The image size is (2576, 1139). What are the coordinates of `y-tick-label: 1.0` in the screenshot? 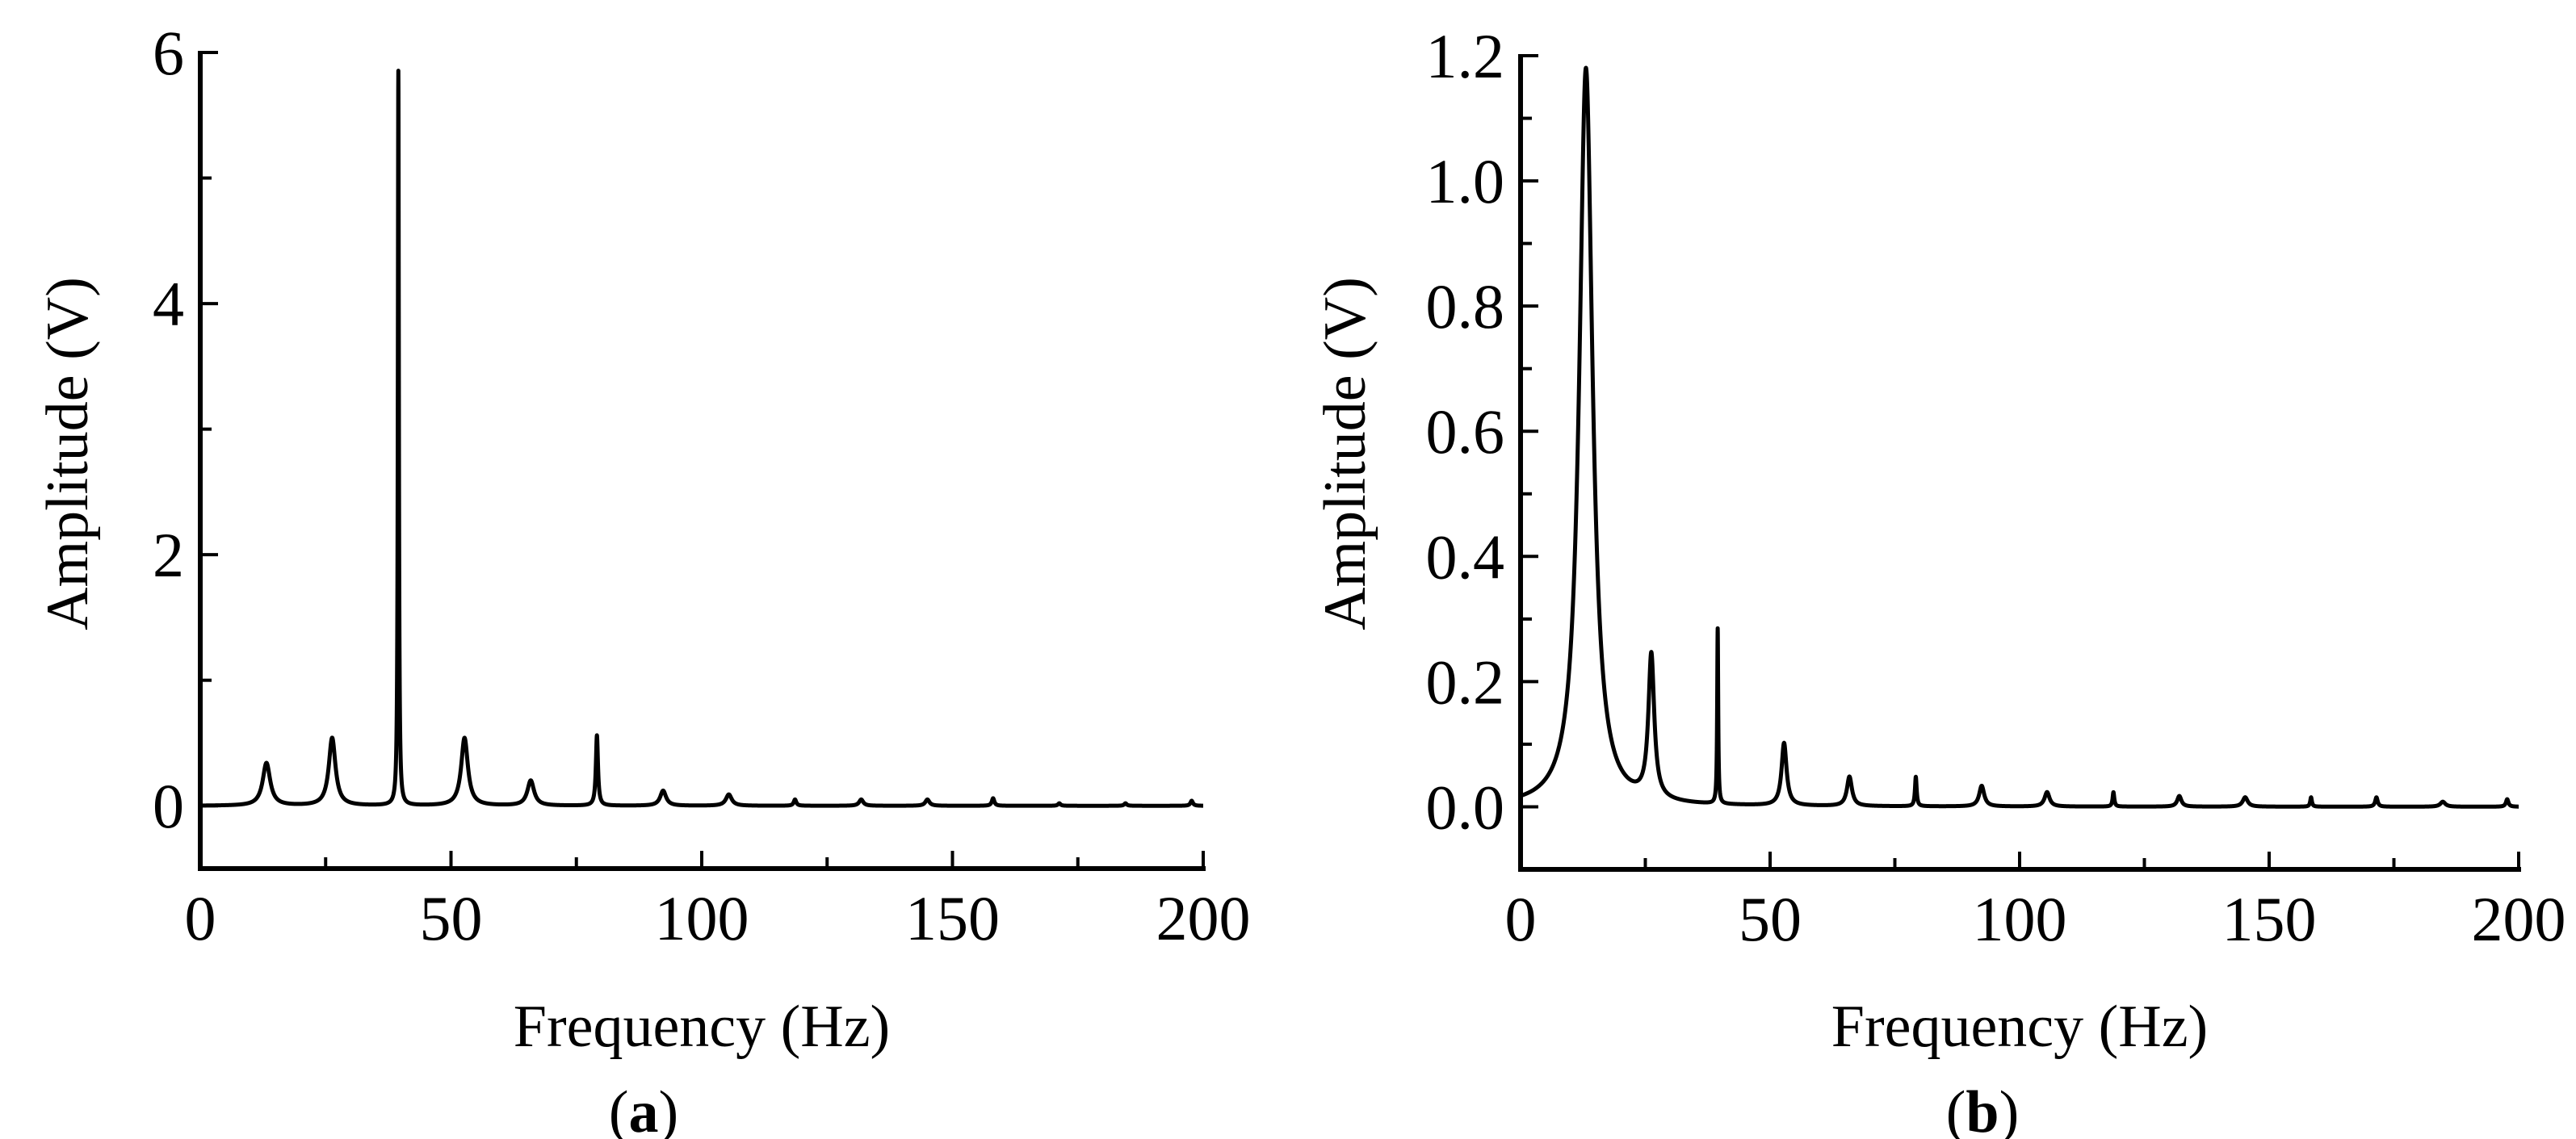 It's located at (1465, 181).